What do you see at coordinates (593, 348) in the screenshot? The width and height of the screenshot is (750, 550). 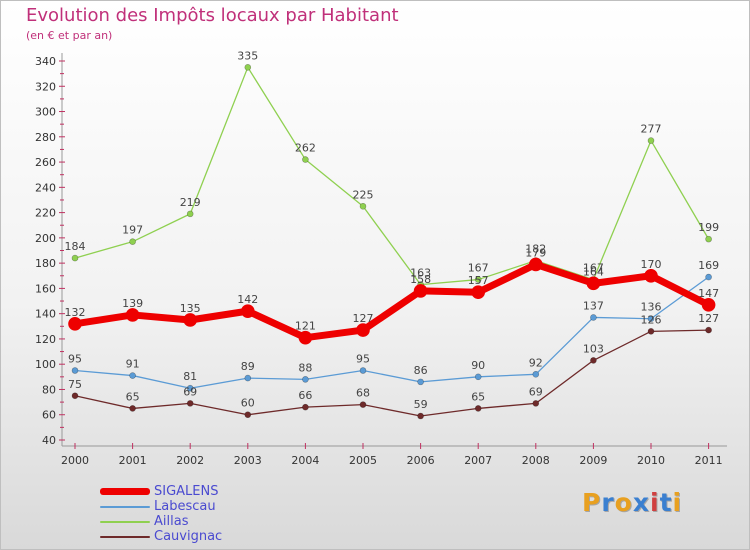 I see `data-label: 103` at bounding box center [593, 348].